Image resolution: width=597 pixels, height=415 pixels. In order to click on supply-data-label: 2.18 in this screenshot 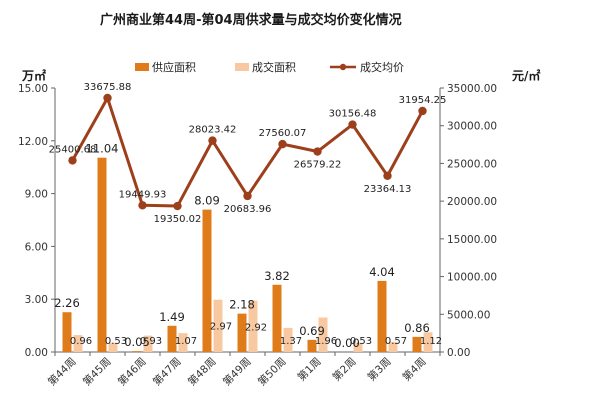, I will do `click(242, 305)`.